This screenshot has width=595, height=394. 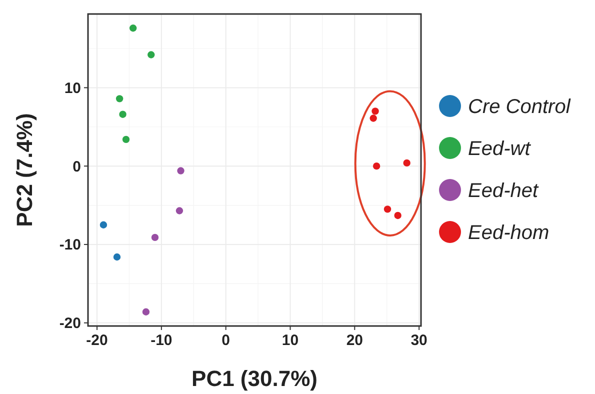 What do you see at coordinates (500, 149) in the screenshot?
I see `legend-label: Eed-wt` at bounding box center [500, 149].